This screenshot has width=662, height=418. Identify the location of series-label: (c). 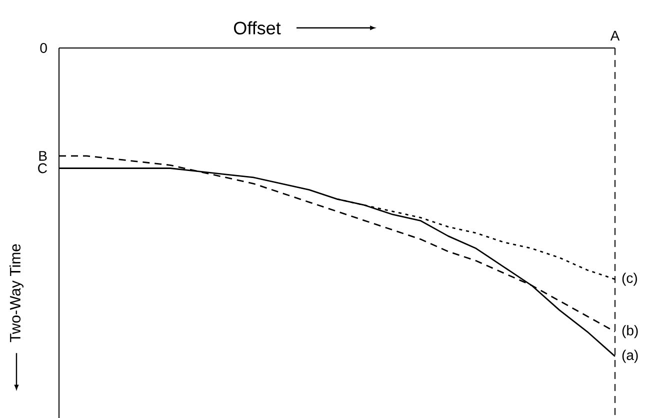
(629, 279).